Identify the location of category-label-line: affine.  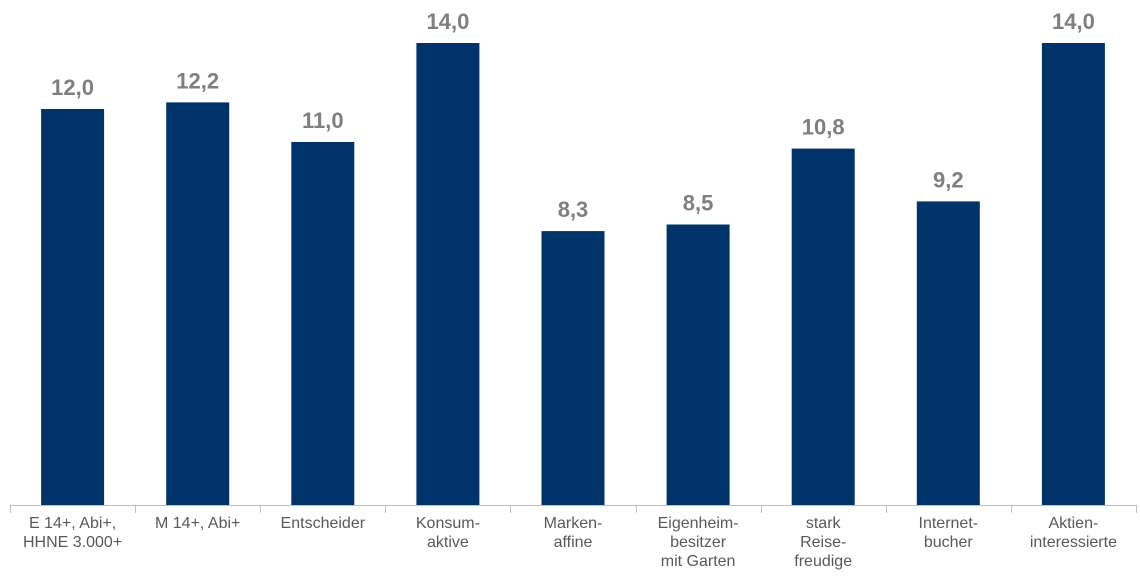
(573, 542).